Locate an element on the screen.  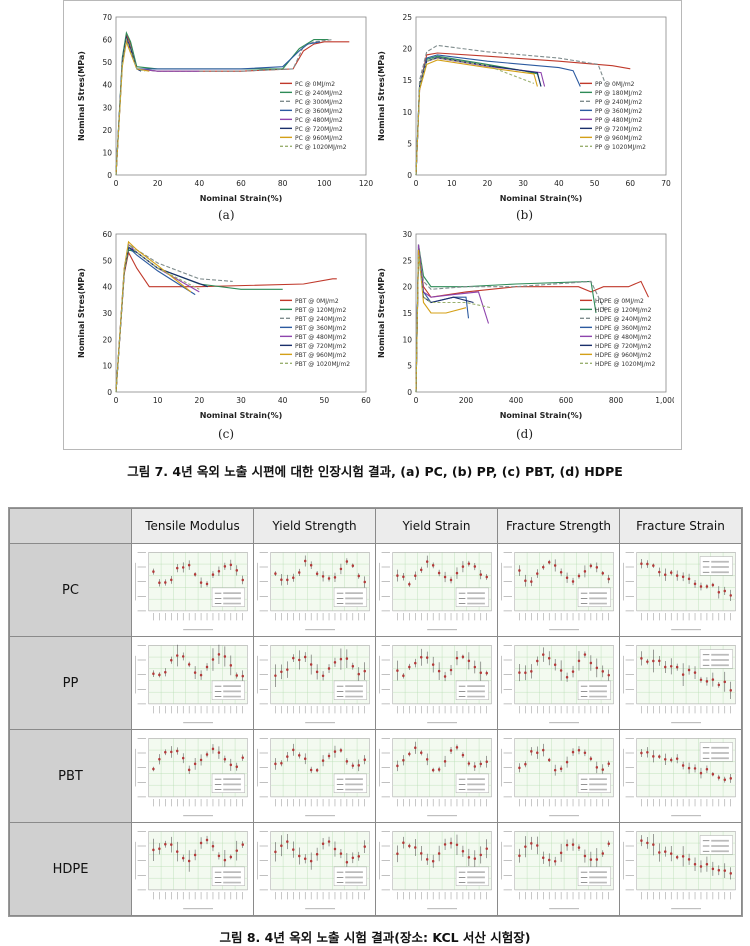
x-tick-label: 50 is located at coordinates (595, 183).